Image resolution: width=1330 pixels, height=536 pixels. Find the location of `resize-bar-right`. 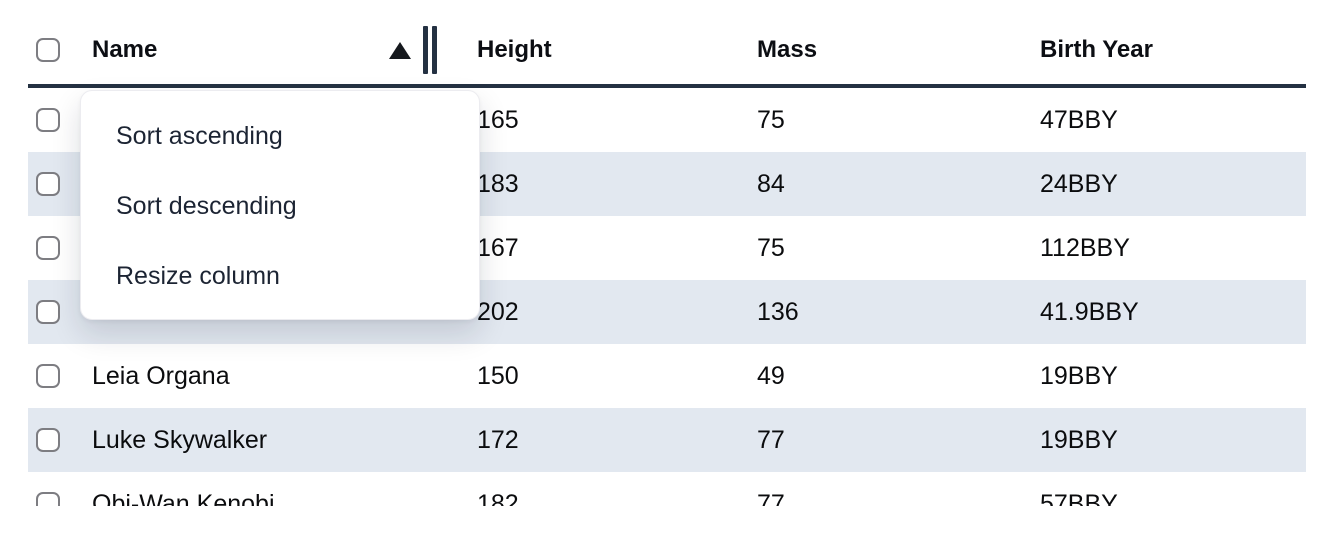

resize-bar-right is located at coordinates (434, 50).